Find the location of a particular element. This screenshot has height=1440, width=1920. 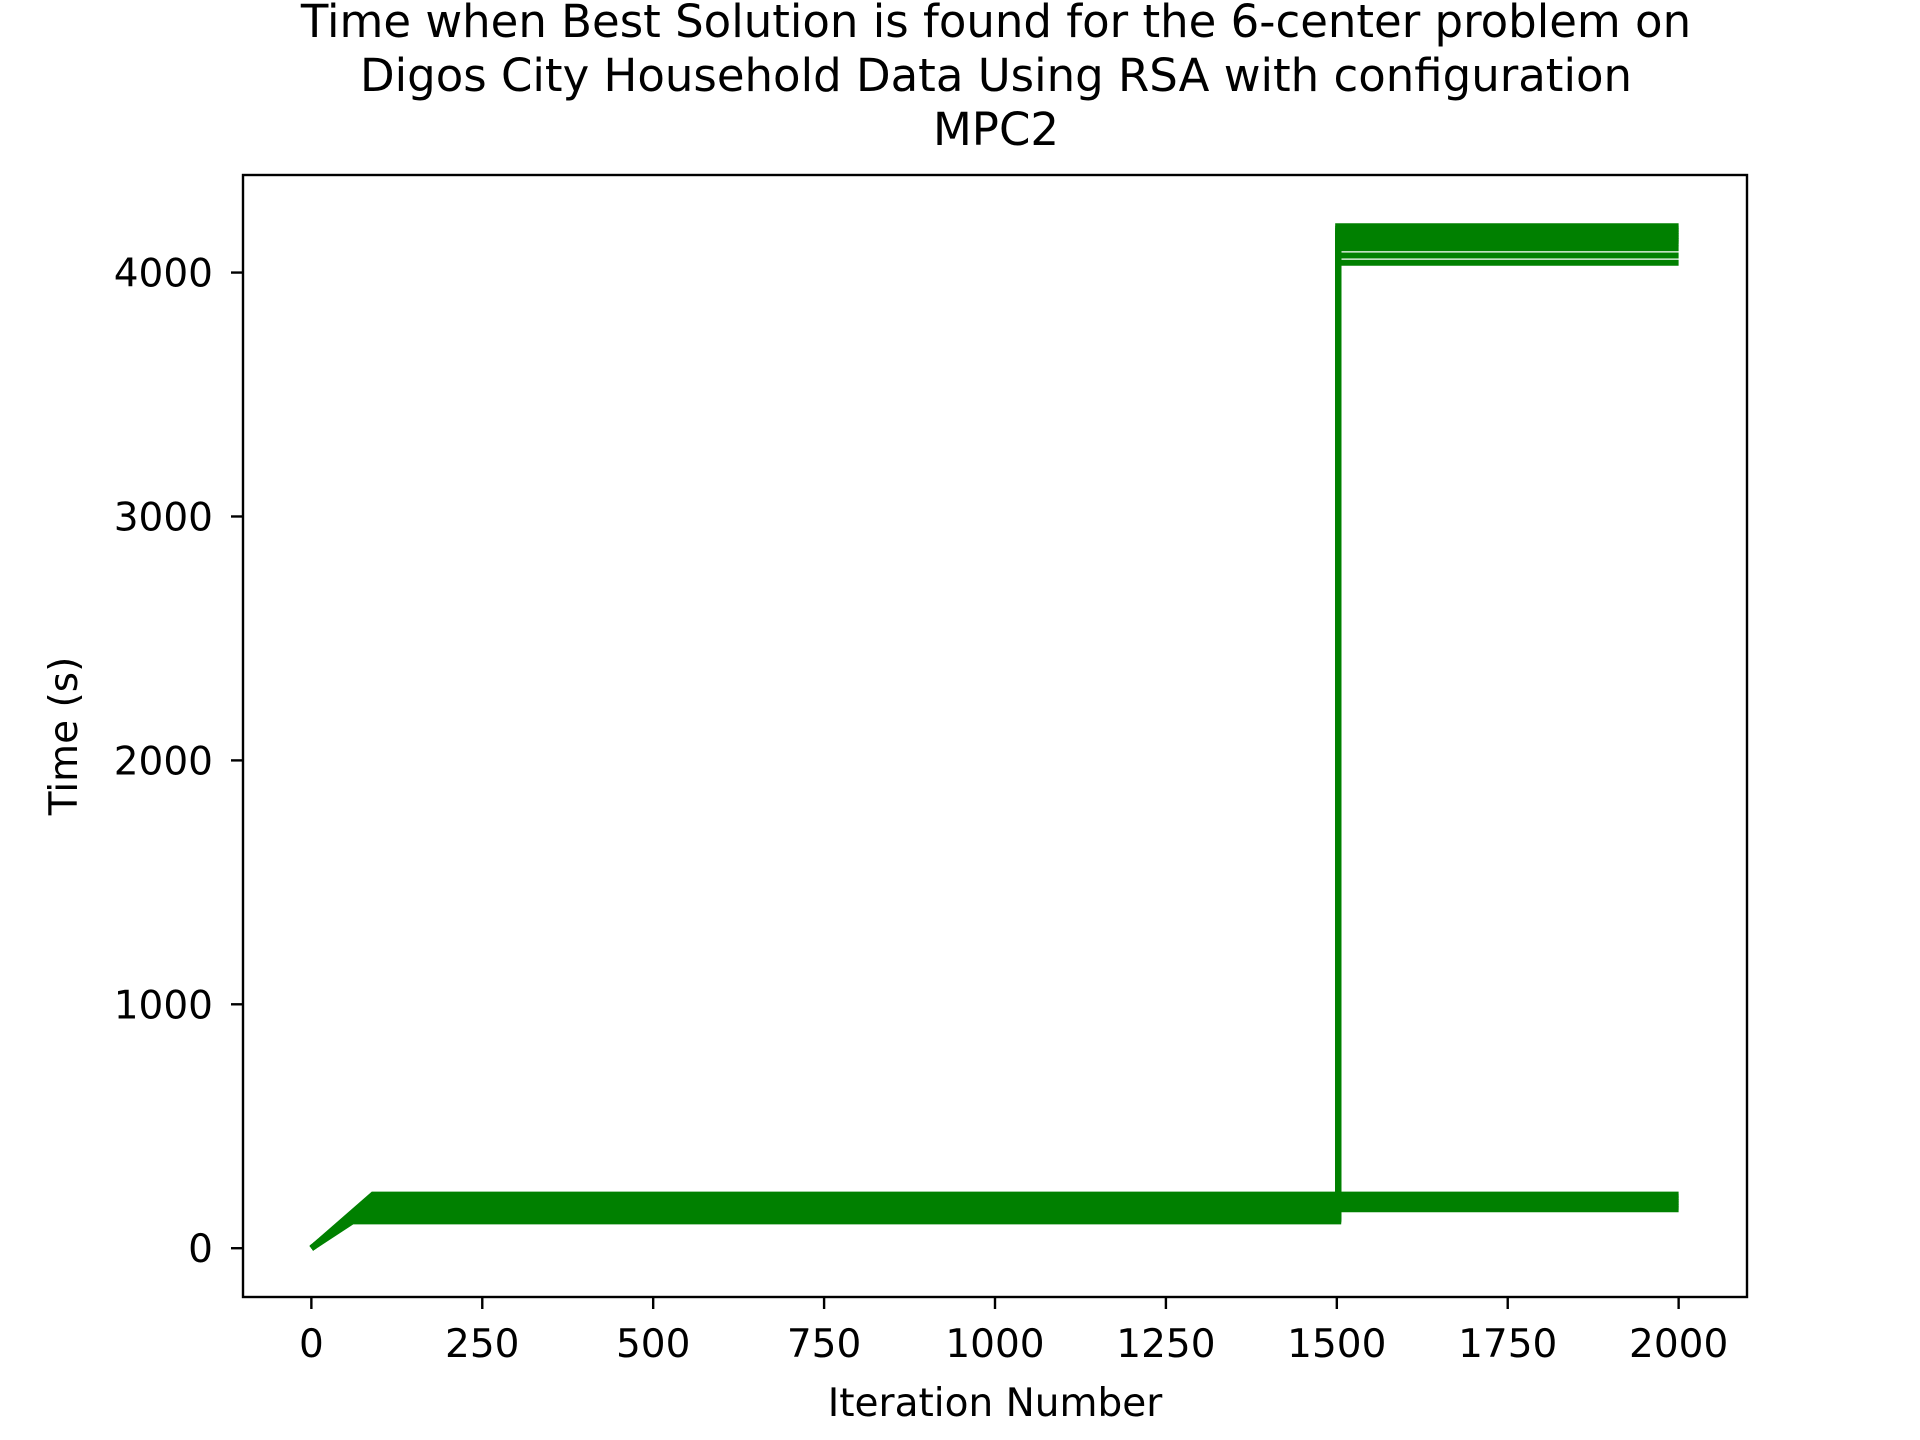

x-tick-label: 2000 is located at coordinates (1678, 1344).